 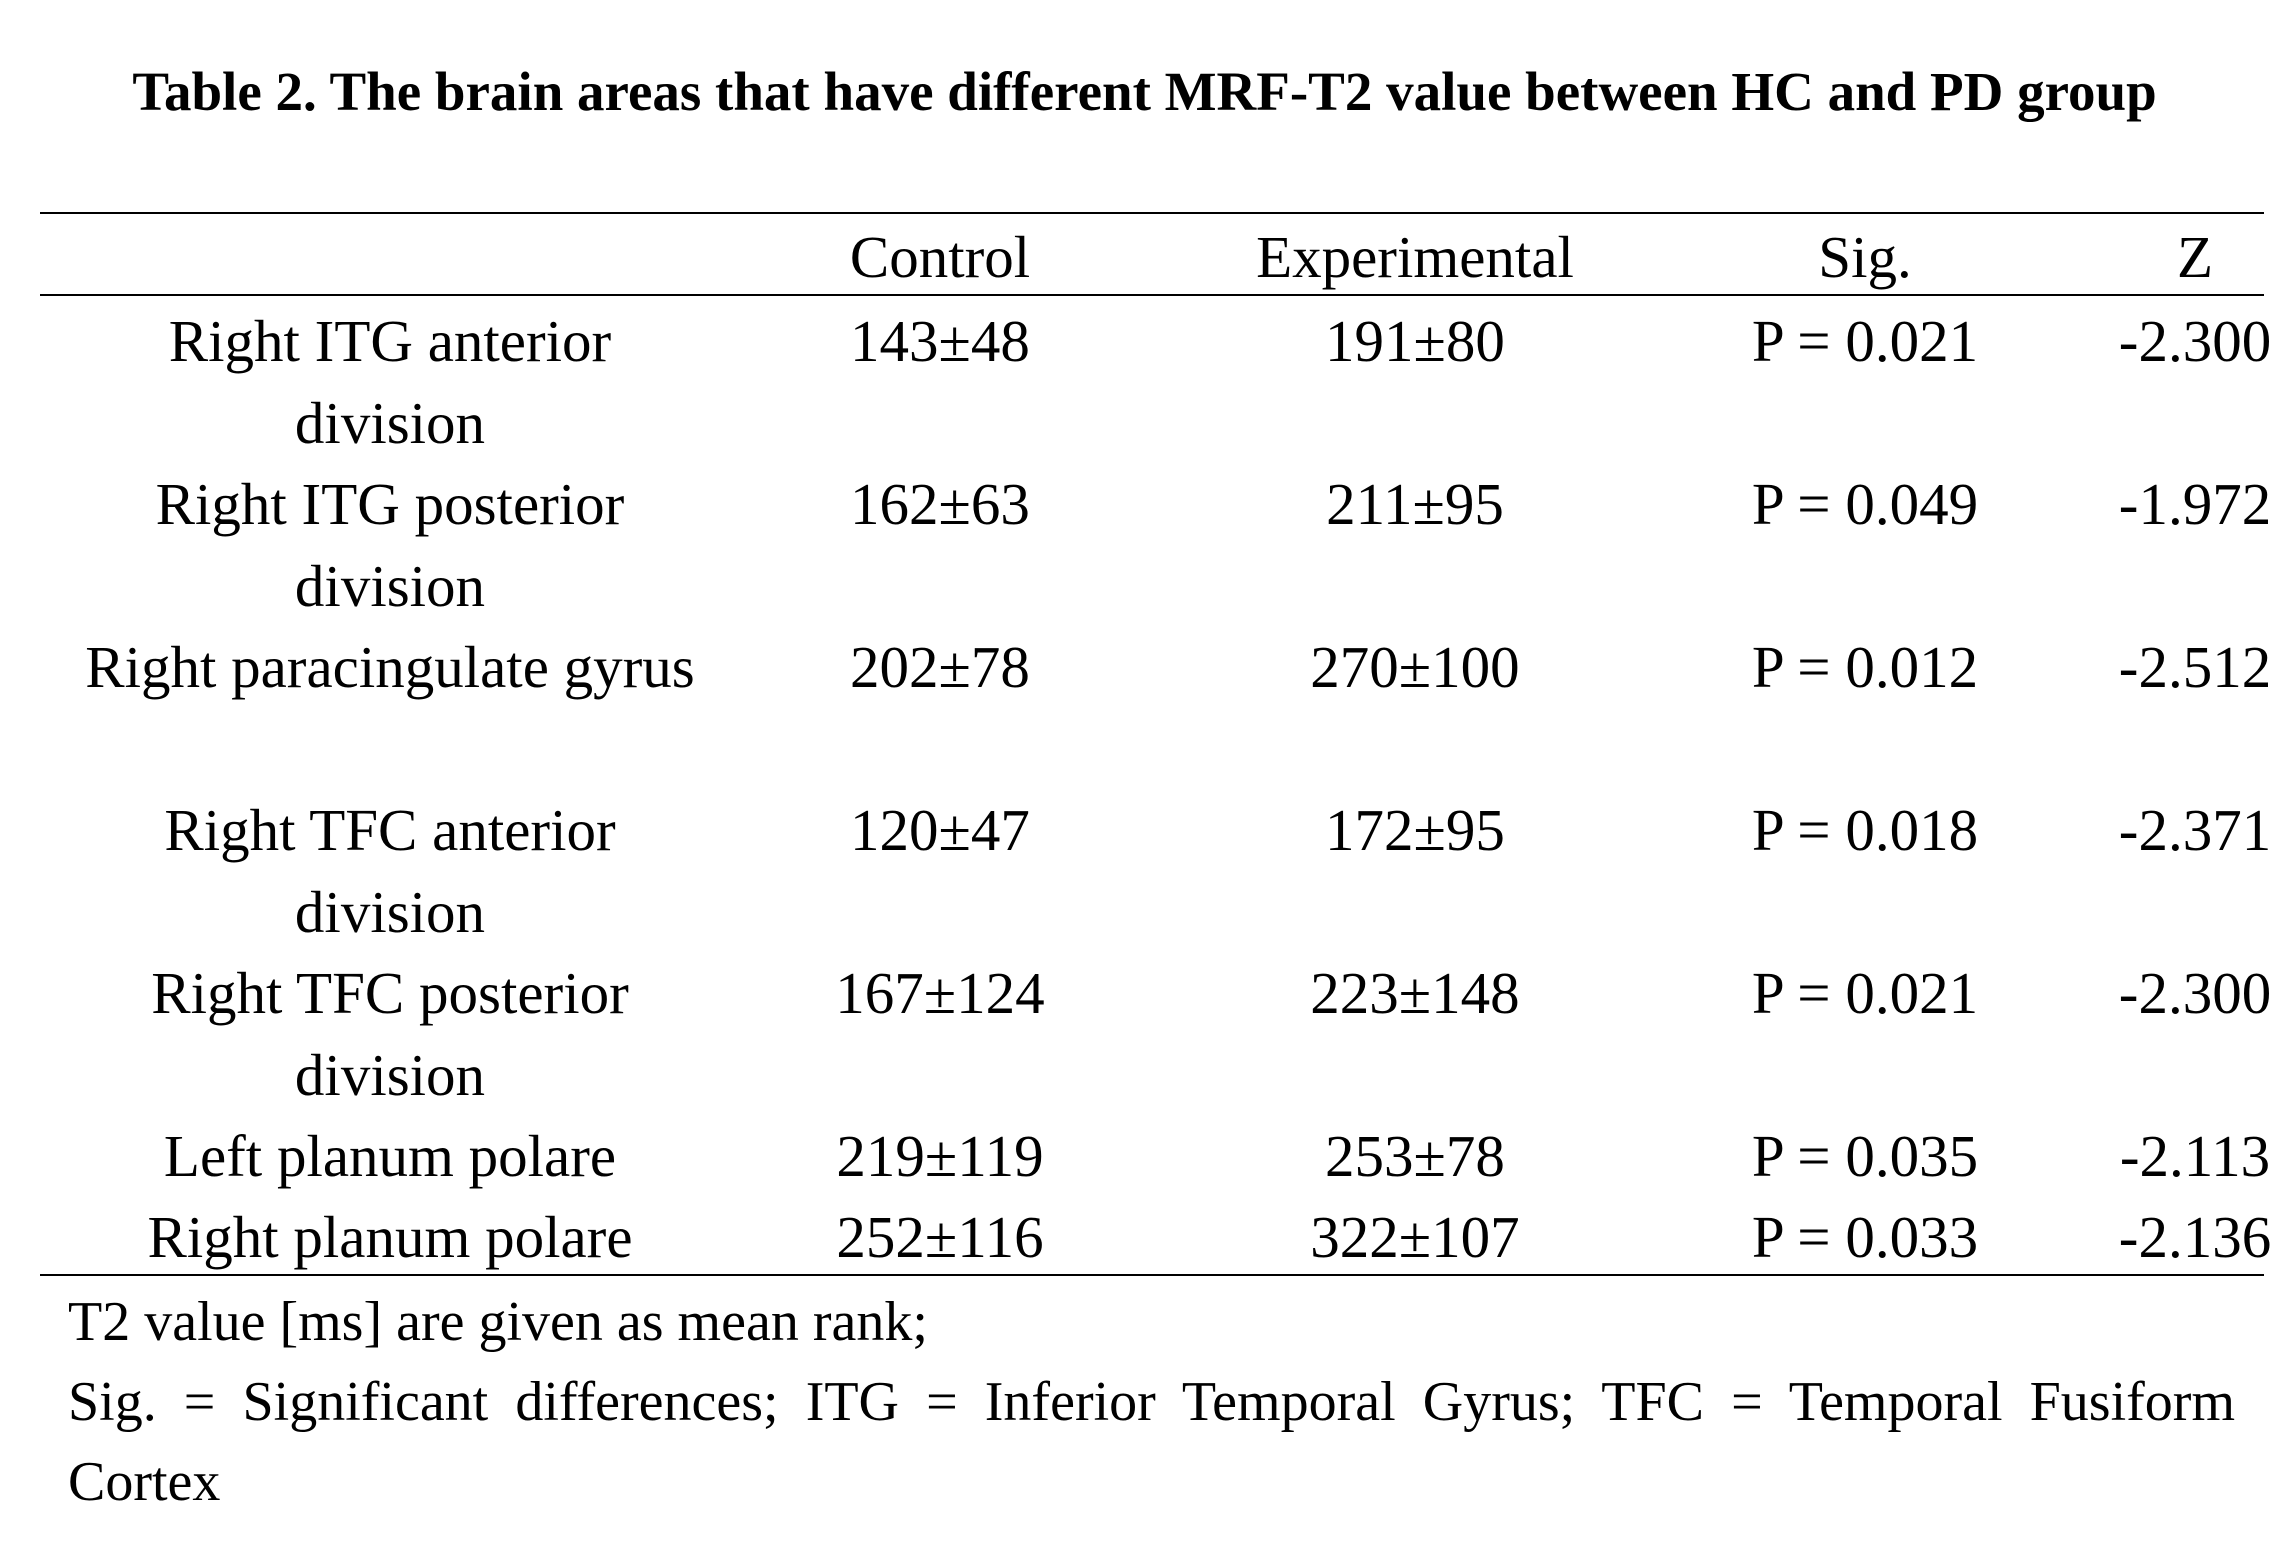 I want to click on row-region: Left planum polare, so click(x=390, y=1156).